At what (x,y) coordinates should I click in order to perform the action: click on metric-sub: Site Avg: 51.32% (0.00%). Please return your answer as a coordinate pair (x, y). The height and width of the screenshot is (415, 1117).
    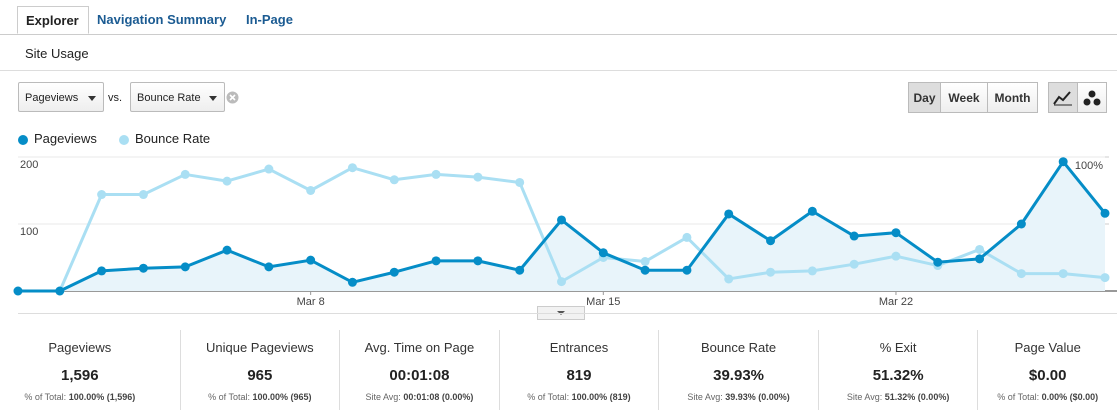
    Looking at the image, I should click on (898, 397).